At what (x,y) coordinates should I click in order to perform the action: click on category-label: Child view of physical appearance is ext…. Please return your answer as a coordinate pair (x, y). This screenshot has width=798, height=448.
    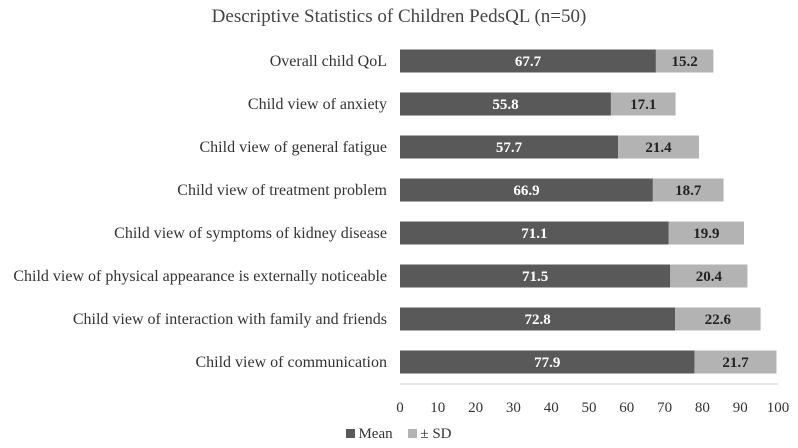
    Looking at the image, I should click on (200, 276).